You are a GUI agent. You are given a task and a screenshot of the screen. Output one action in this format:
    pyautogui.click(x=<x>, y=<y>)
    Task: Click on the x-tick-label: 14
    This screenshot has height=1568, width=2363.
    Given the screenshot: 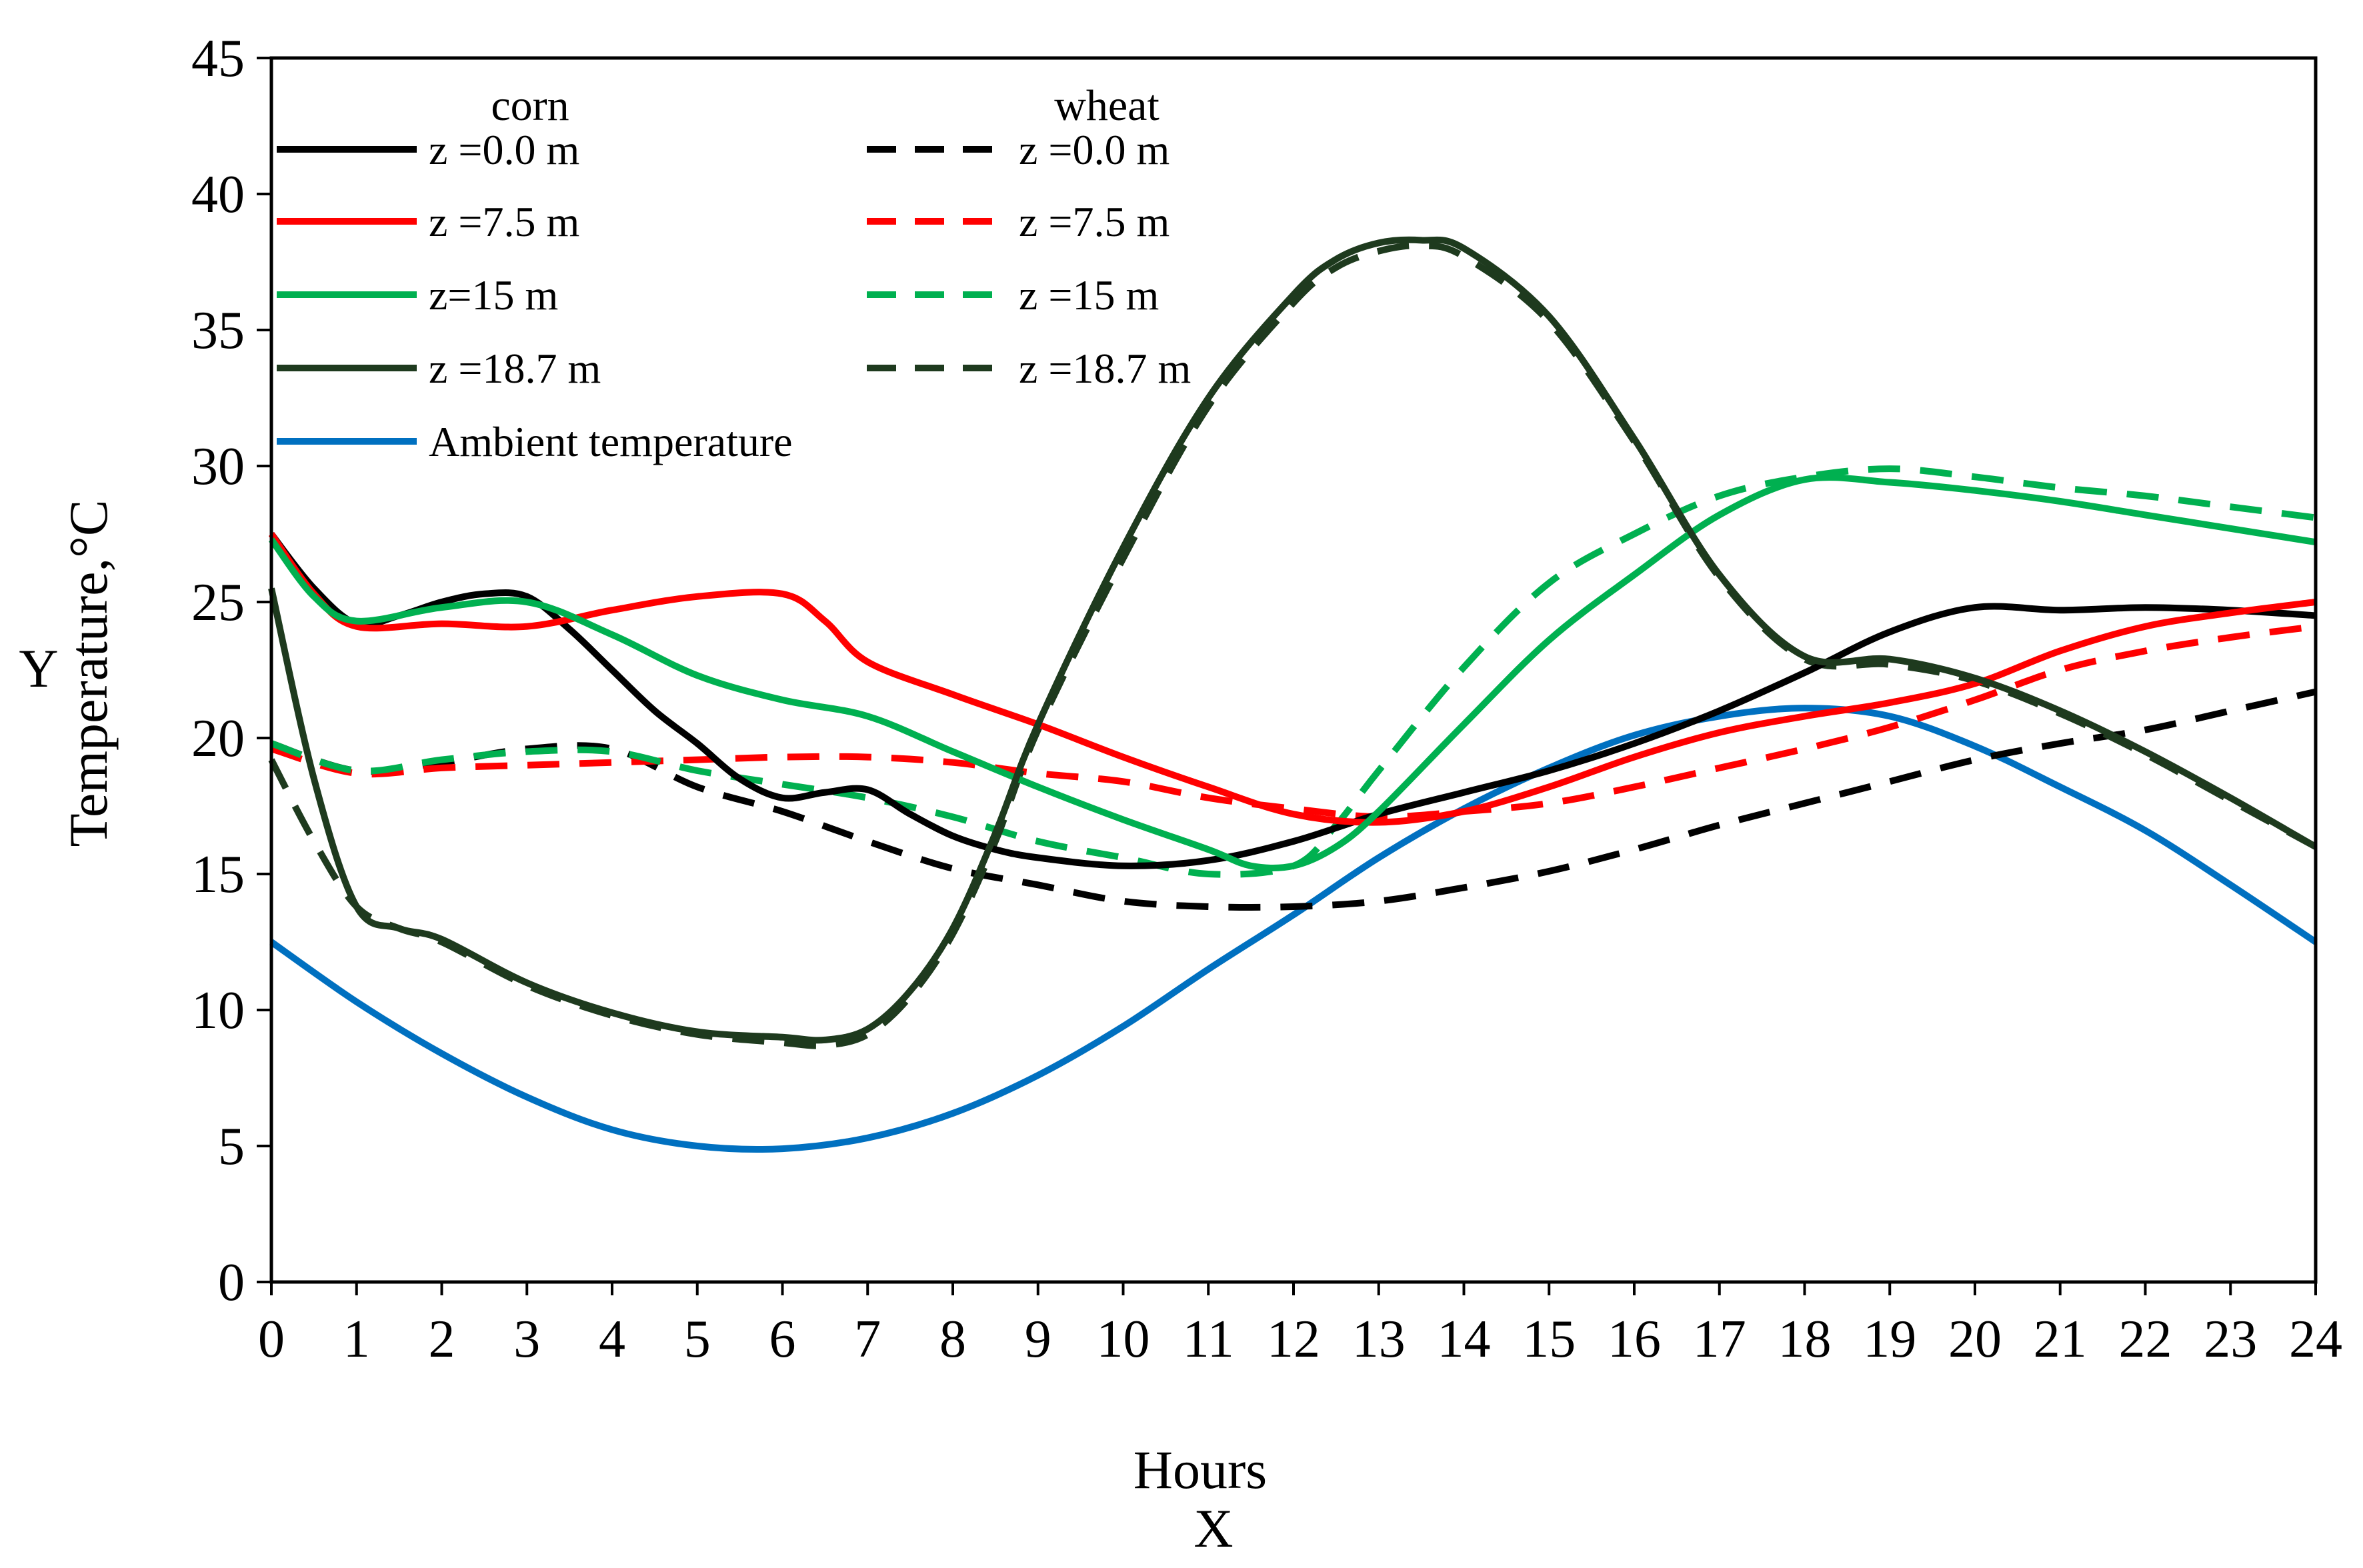 What is the action you would take?
    pyautogui.click(x=1464, y=1339)
    